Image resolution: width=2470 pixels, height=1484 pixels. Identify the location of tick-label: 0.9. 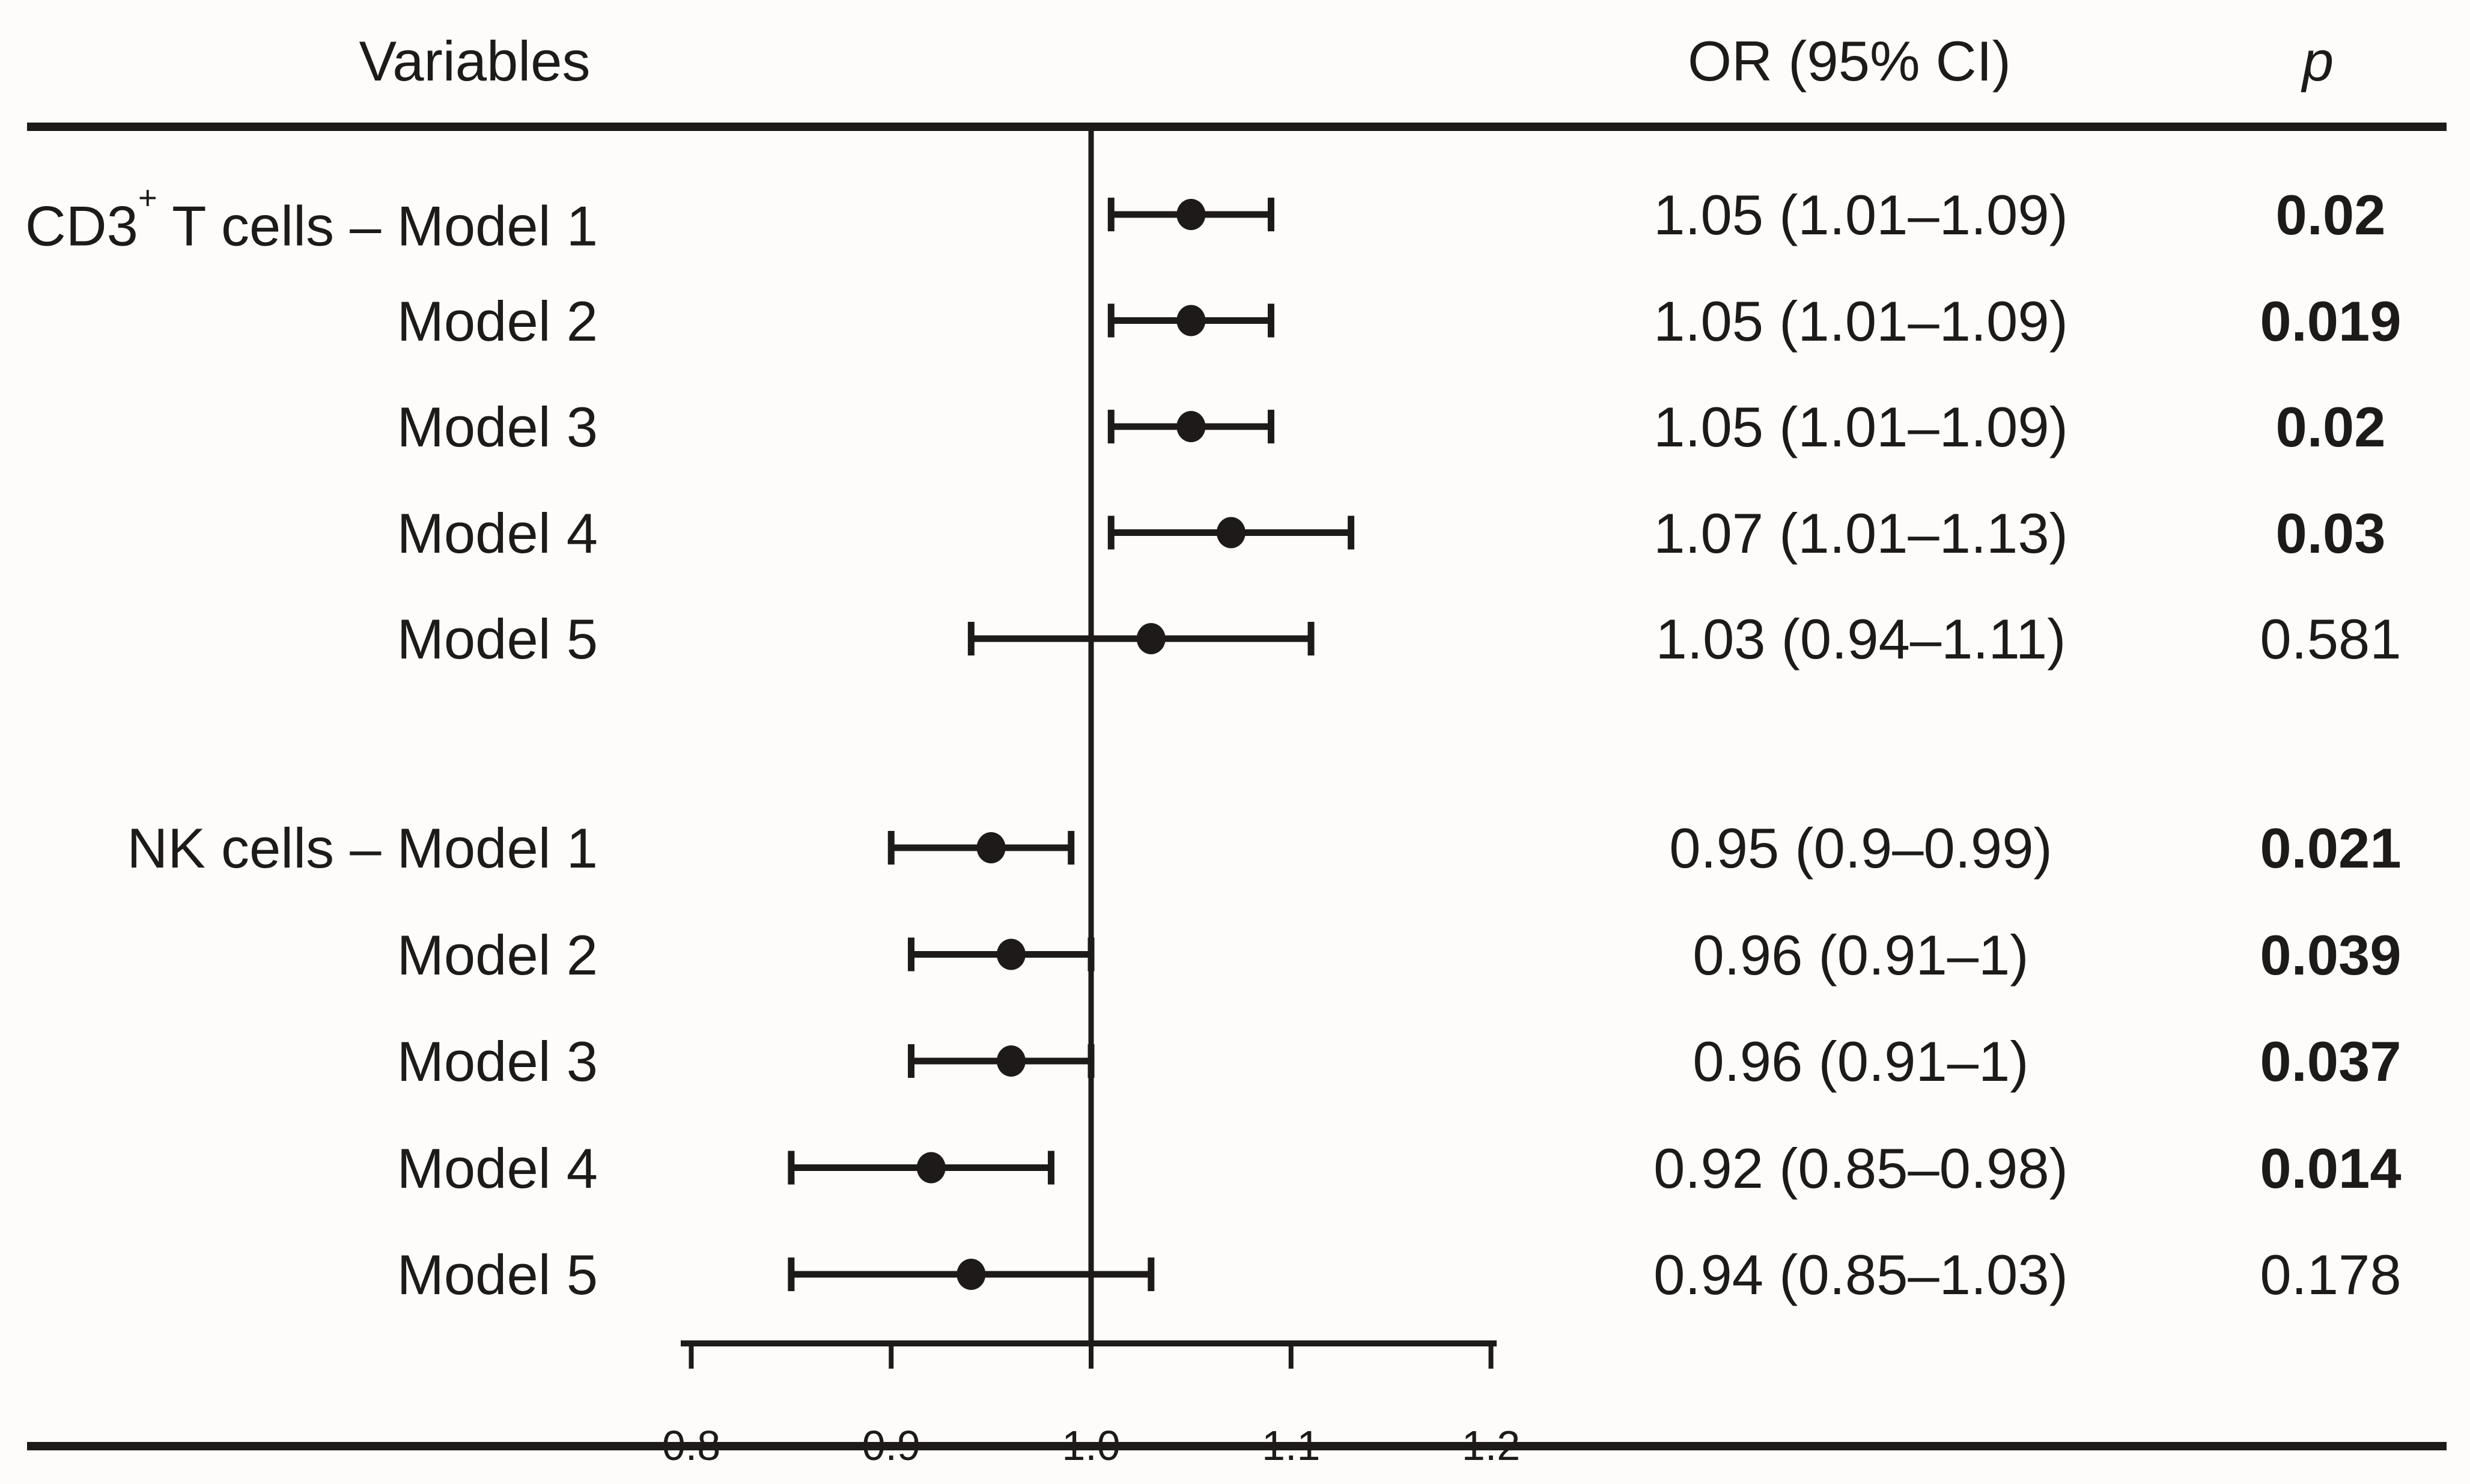
(891, 1445).